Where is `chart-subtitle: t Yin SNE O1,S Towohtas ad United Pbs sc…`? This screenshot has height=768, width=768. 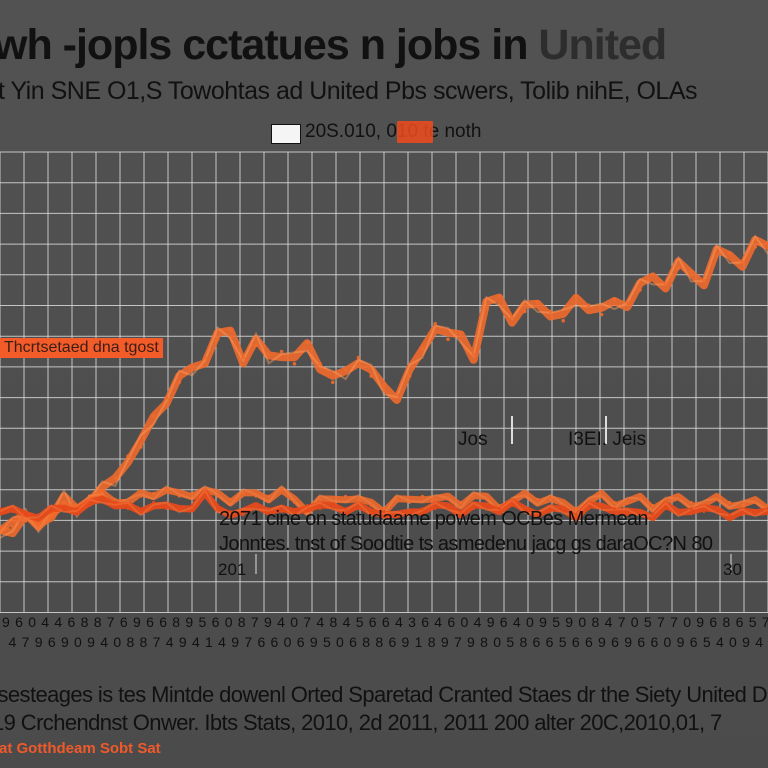
chart-subtitle: t Yin SNE O1,S Towohtas ad United Pbs sc… is located at coordinates (384, 91).